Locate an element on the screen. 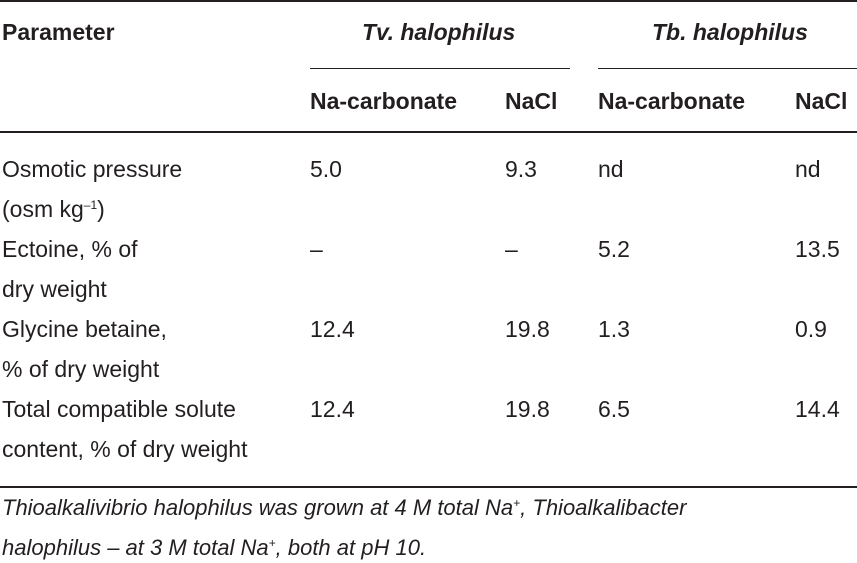 Image resolution: width=857 pixels, height=563 pixels. header-parameter: Parameter is located at coordinates (58, 32).